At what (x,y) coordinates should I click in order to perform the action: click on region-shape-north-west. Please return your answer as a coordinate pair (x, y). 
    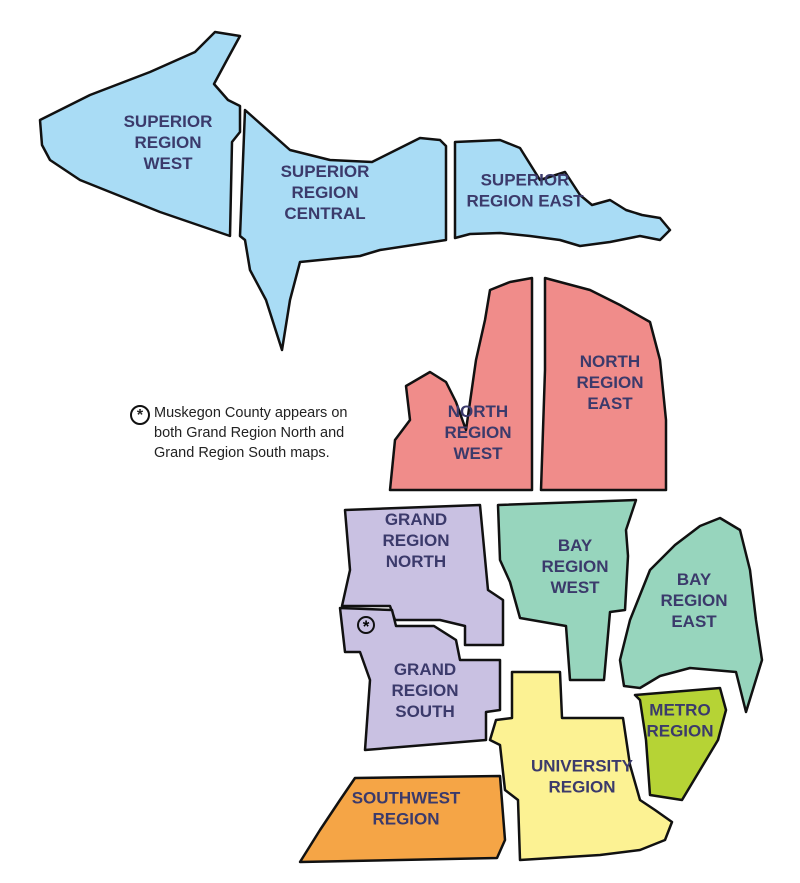
    Looking at the image, I should click on (461, 384).